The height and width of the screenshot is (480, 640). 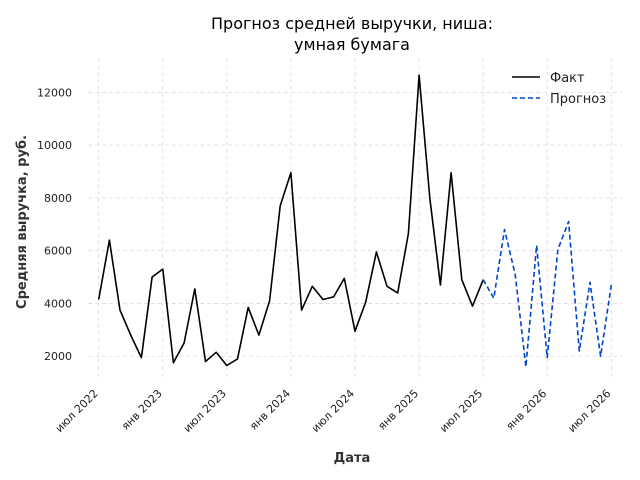 I want to click on chart-title-line-1: Прогноз средней выручки, ниша:, so click(x=352, y=23).